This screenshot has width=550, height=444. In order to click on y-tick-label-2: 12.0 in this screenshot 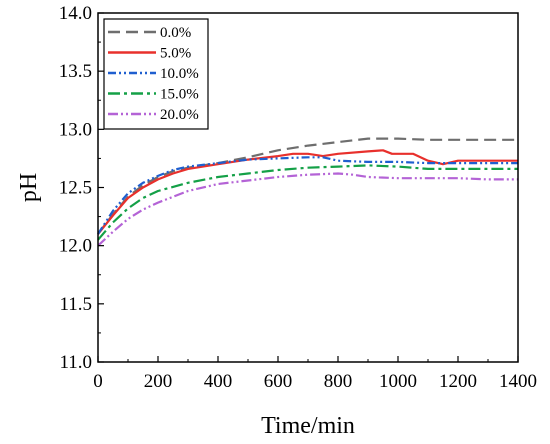, I will do `click(75, 246)`.